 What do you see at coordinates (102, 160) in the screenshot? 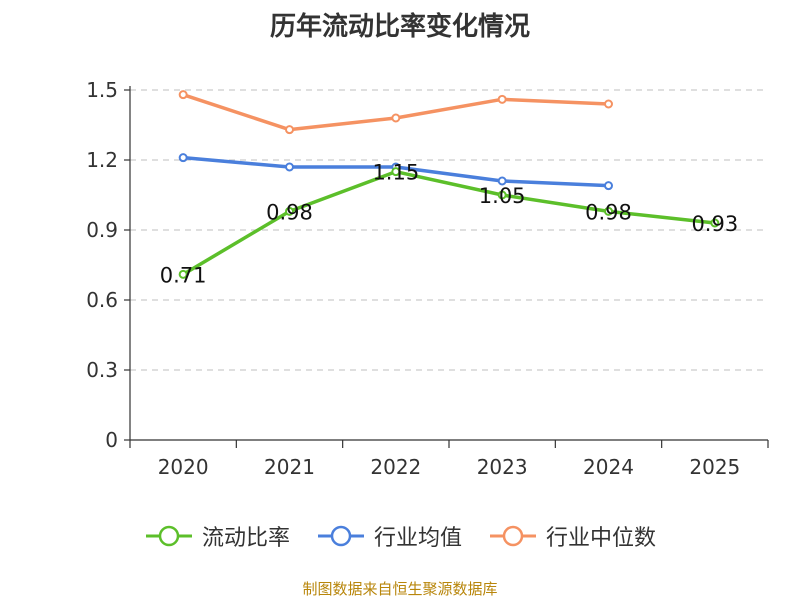
I see `y-tick-label: 1.2` at bounding box center [102, 160].